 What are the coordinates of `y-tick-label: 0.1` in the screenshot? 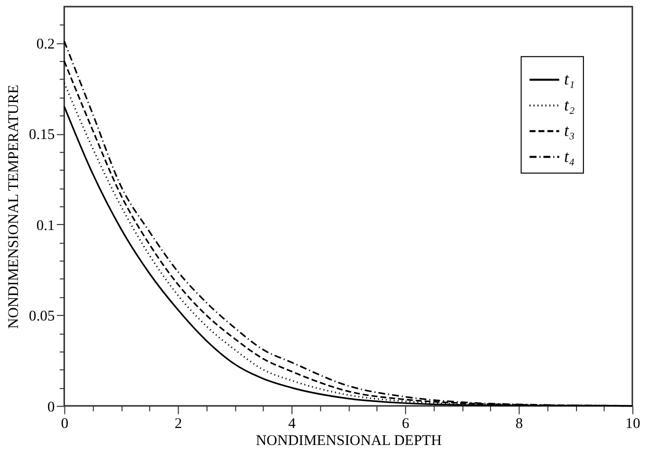 It's located at (45, 226).